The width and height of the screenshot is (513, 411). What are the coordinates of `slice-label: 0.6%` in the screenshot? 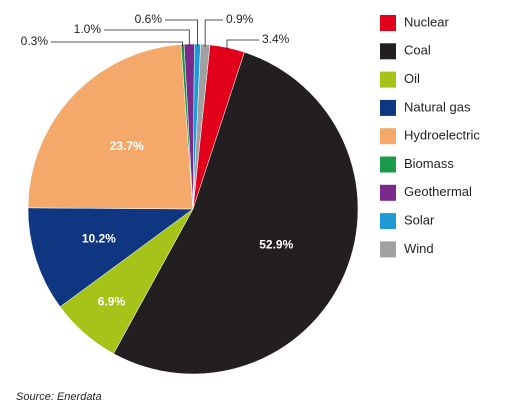 It's located at (149, 19).